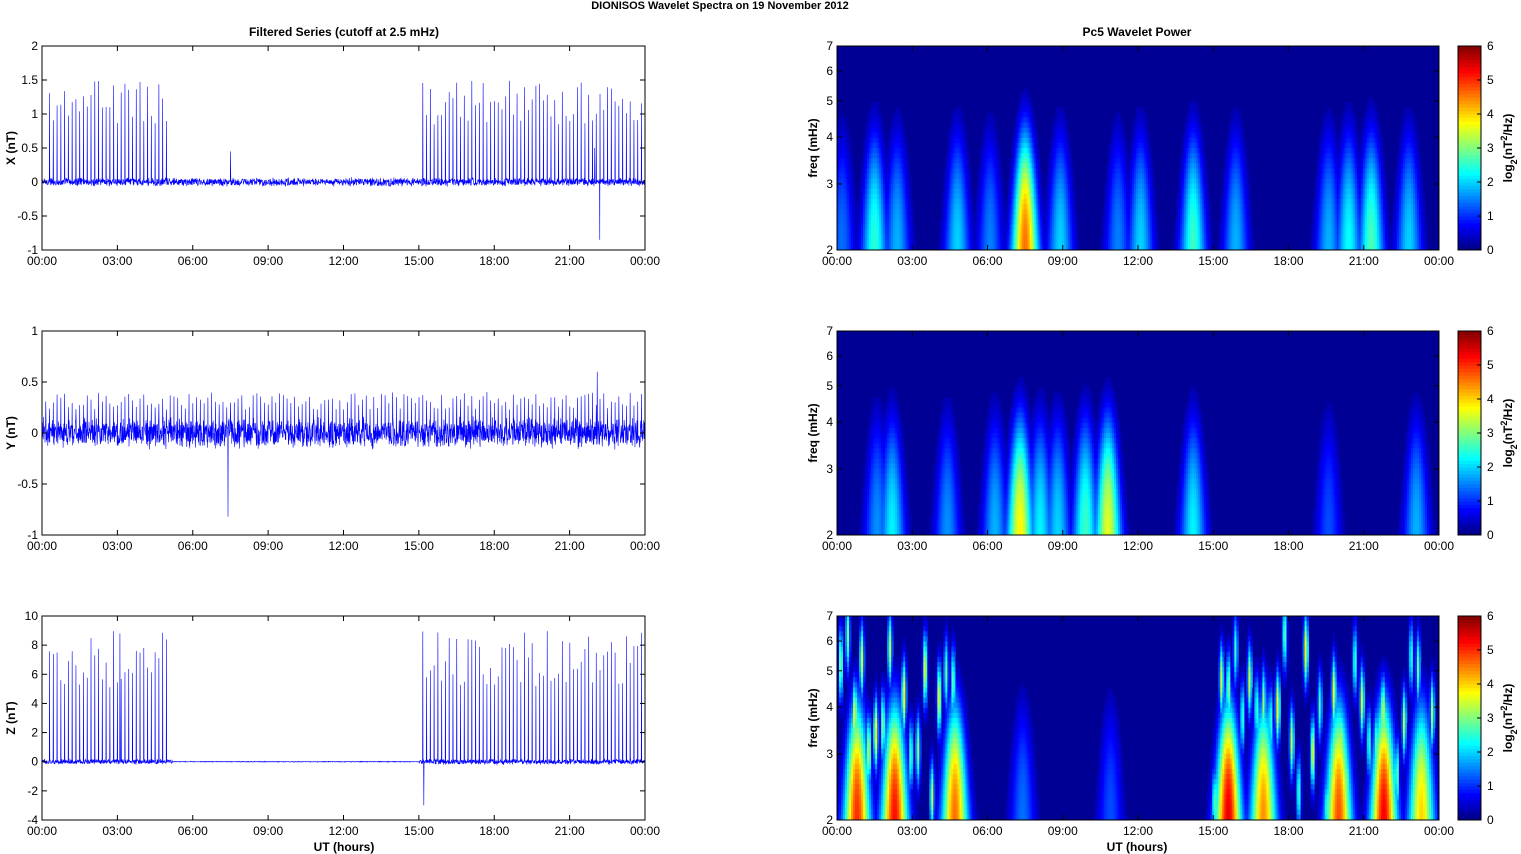  Describe the element at coordinates (494, 261) in the screenshot. I see `series-xtick-label: 18:00` at that location.